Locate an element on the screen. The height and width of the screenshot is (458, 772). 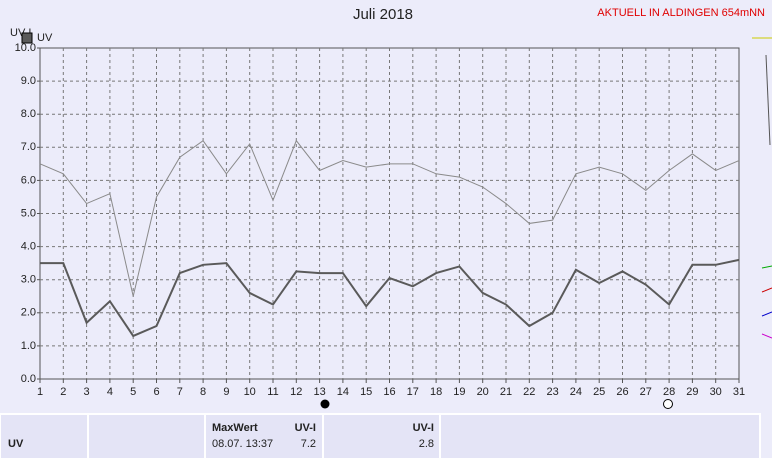
y-tick-label: 6.0 is located at coordinates (28, 180).